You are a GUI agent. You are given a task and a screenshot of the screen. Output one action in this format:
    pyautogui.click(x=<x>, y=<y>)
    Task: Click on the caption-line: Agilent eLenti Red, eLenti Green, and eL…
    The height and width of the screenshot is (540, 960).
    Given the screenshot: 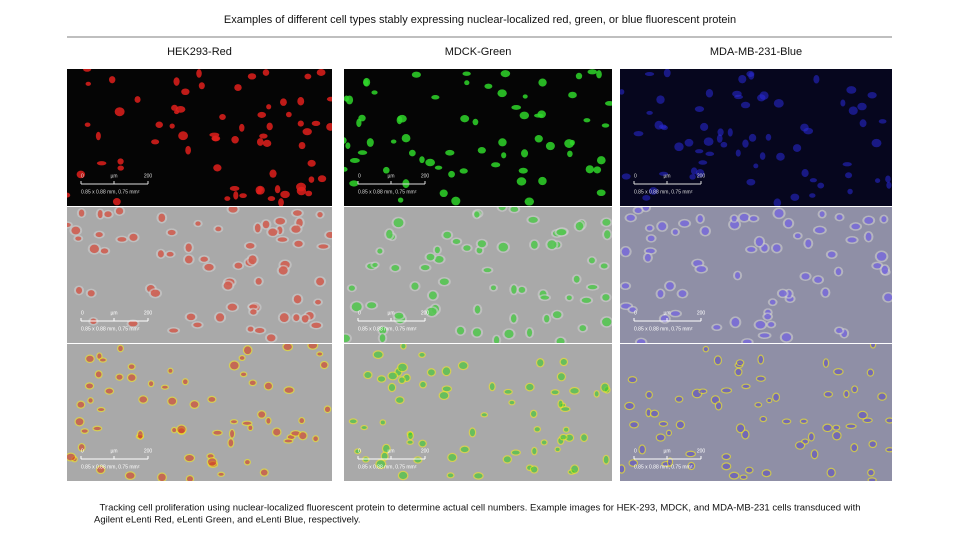 What is the action you would take?
    pyautogui.click(x=227, y=520)
    